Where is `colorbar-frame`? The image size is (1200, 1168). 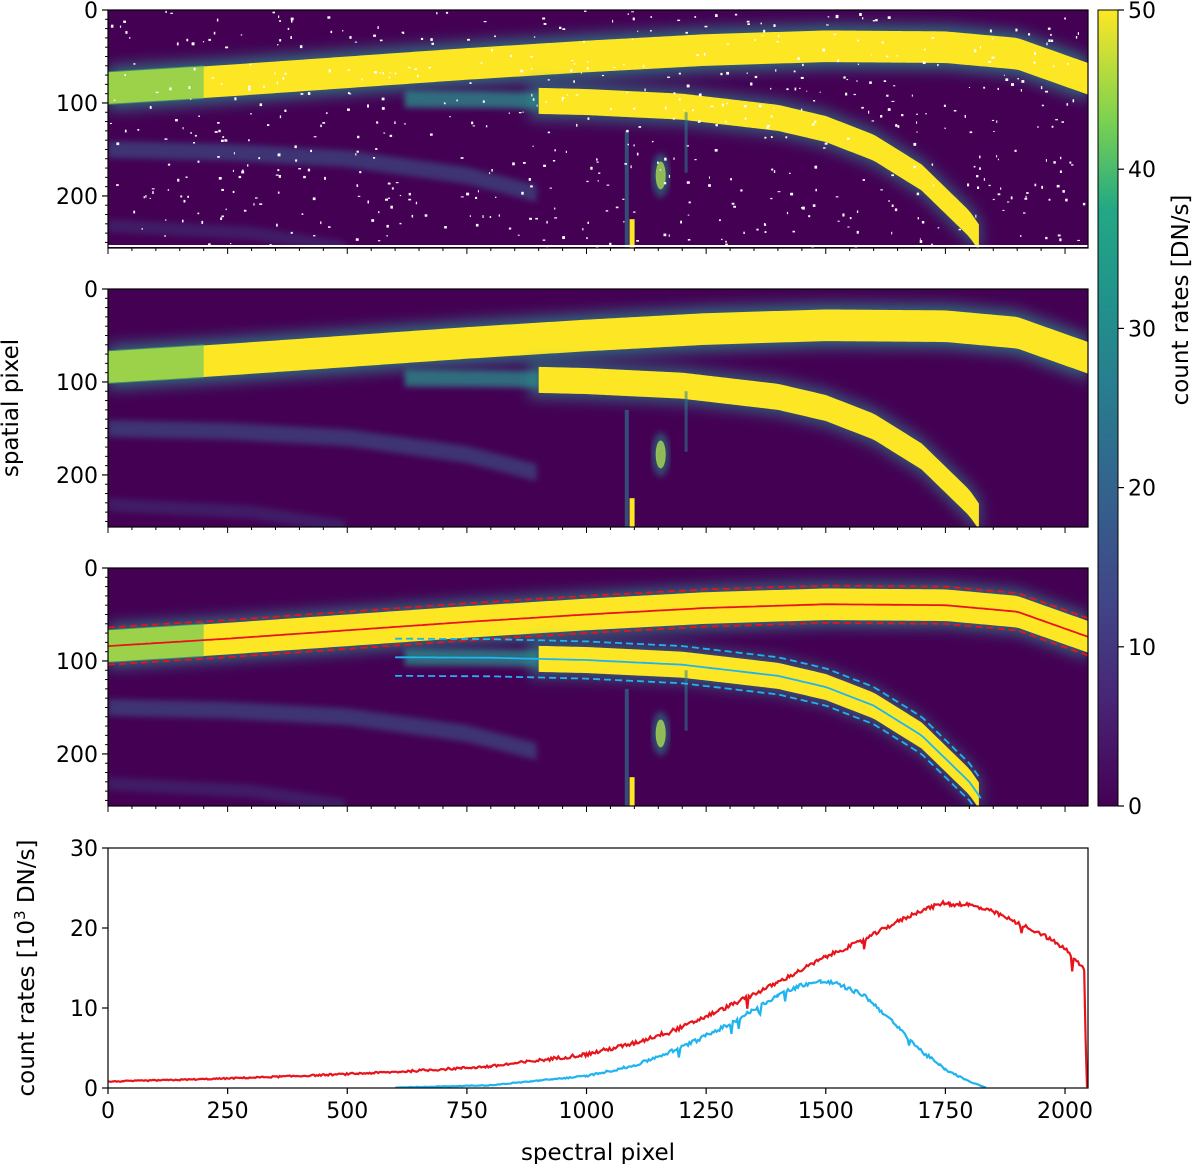
colorbar-frame is located at coordinates (1108, 408).